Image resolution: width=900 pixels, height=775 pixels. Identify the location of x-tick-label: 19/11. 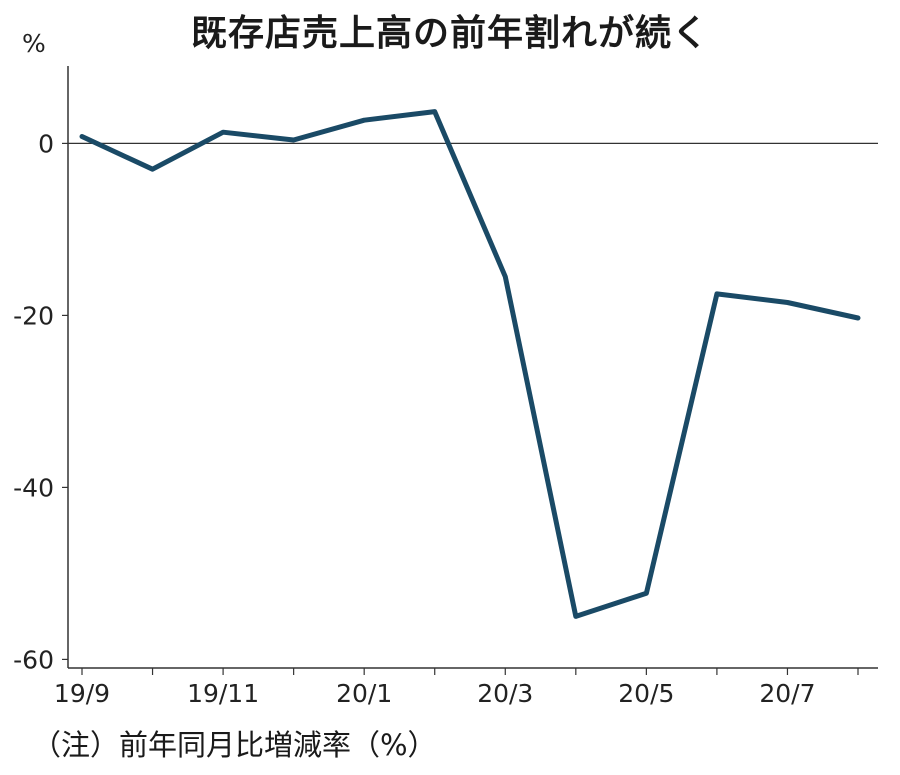
(223, 693).